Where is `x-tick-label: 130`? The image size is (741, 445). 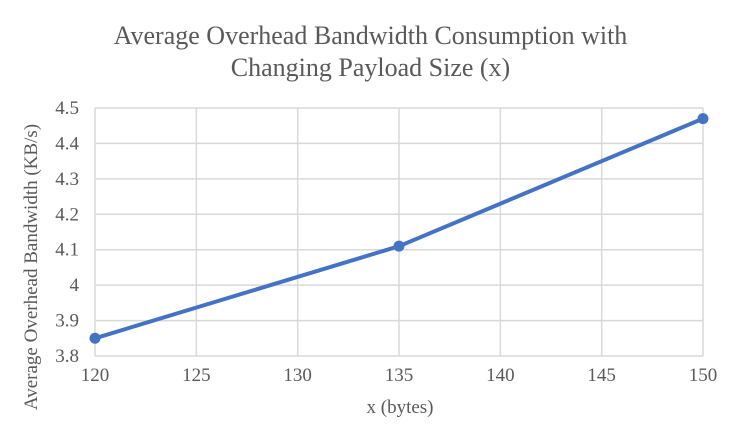
x-tick-label: 130 is located at coordinates (297, 375).